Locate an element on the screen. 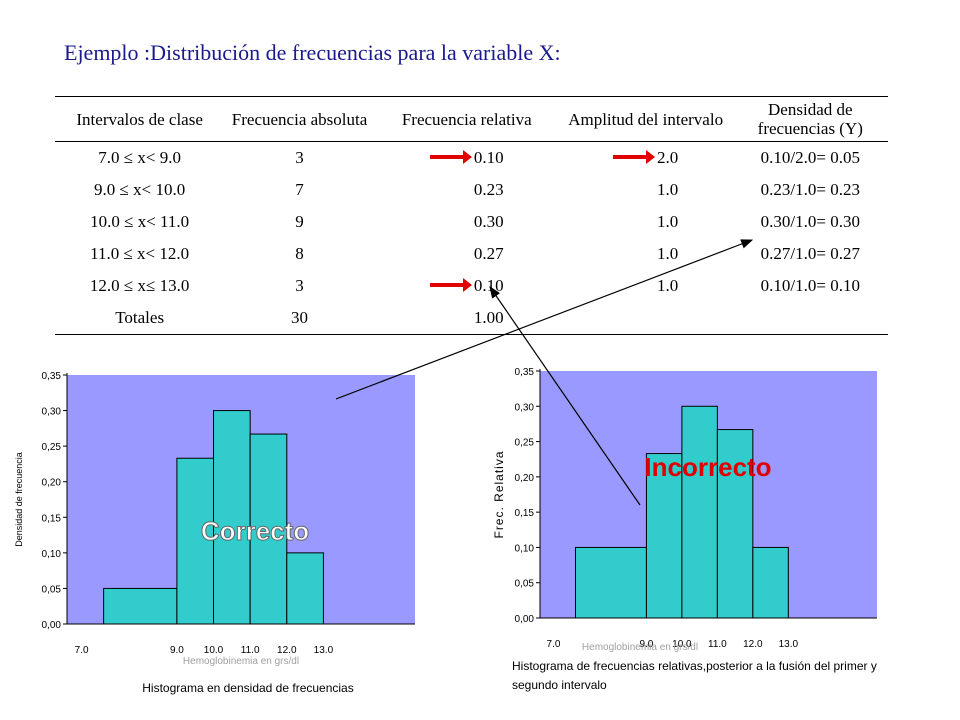  x-tick-label: 7.0 is located at coordinates (554, 644).